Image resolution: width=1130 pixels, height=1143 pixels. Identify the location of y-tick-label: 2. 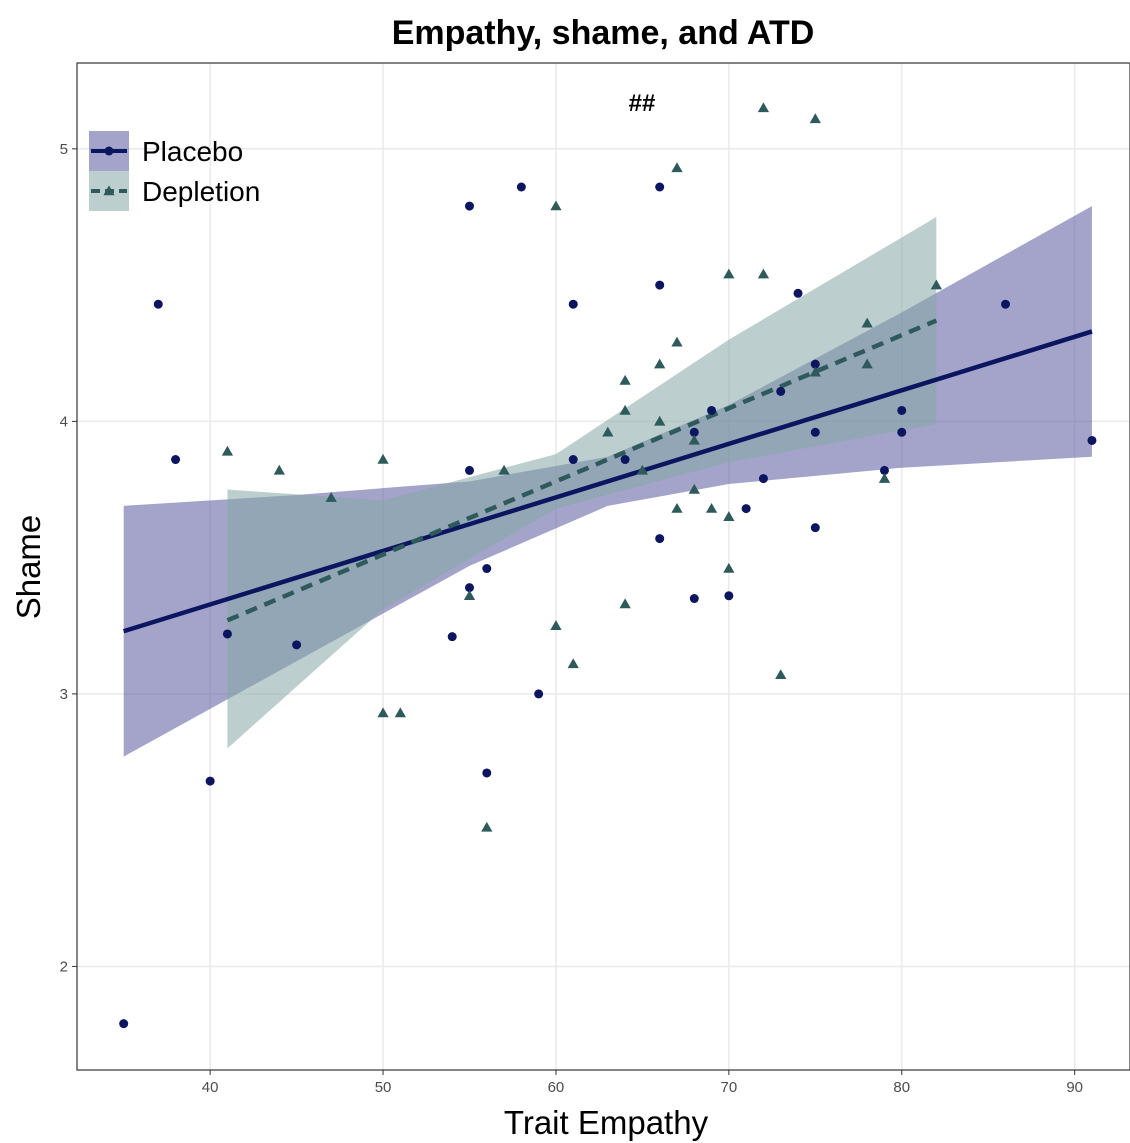
(64, 966).